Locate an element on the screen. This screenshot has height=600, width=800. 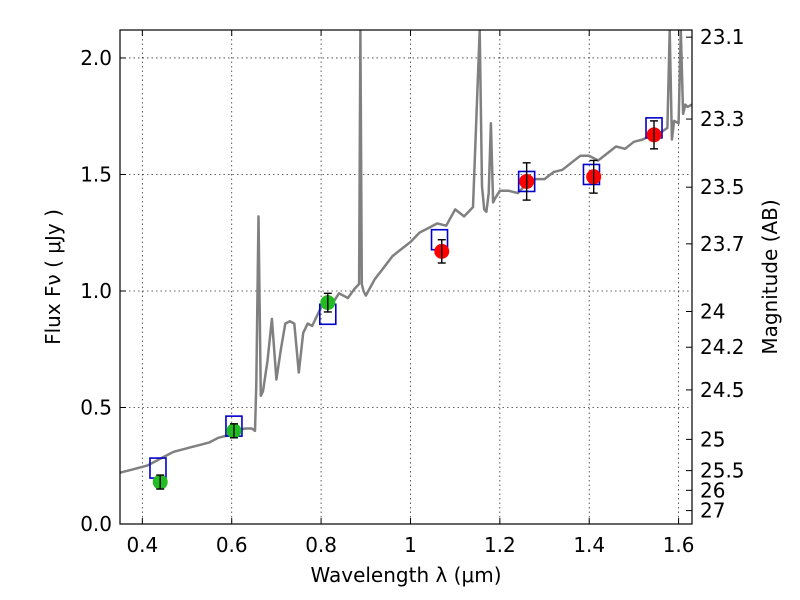
y-tick-label: 0.5 is located at coordinates (96, 407).